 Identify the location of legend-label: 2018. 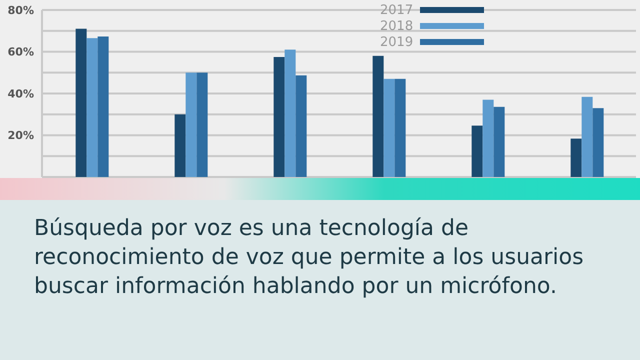
(397, 26).